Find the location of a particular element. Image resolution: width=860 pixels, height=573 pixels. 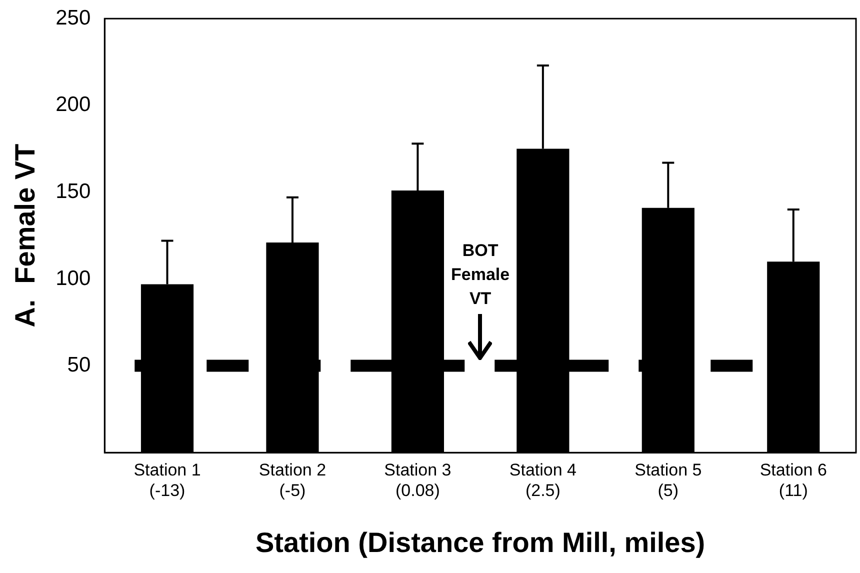

y-axis-title: A. Female VT is located at coordinates (25, 236).